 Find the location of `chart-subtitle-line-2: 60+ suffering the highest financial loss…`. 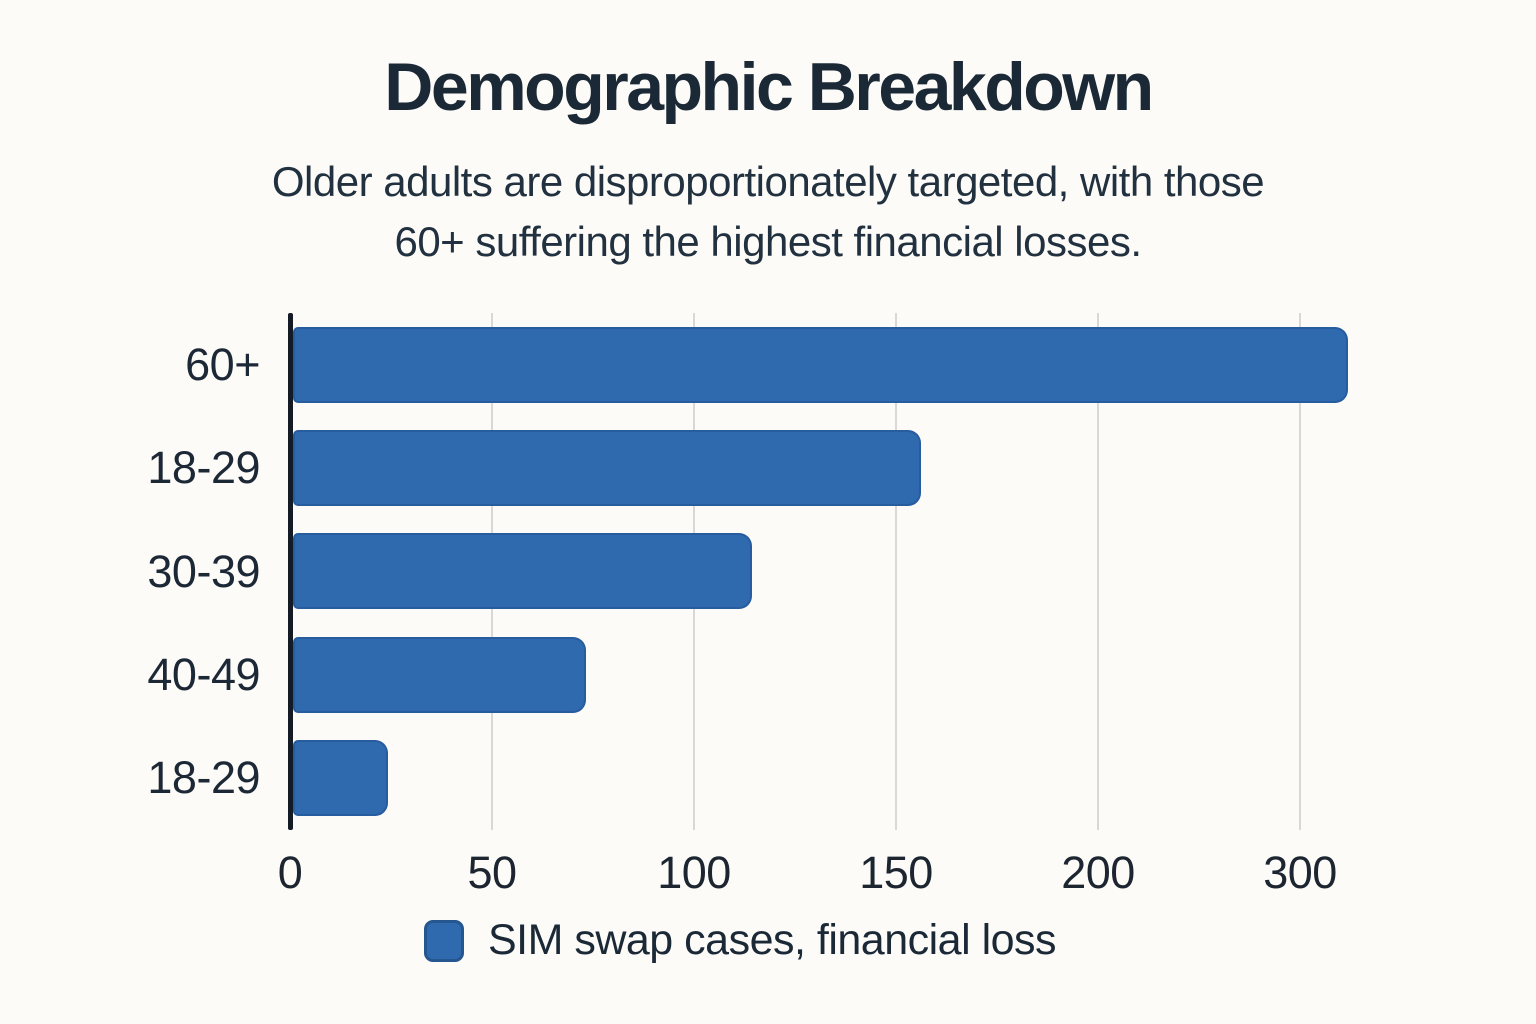

chart-subtitle-line-2: 60+ suffering the highest financial loss… is located at coordinates (768, 241).